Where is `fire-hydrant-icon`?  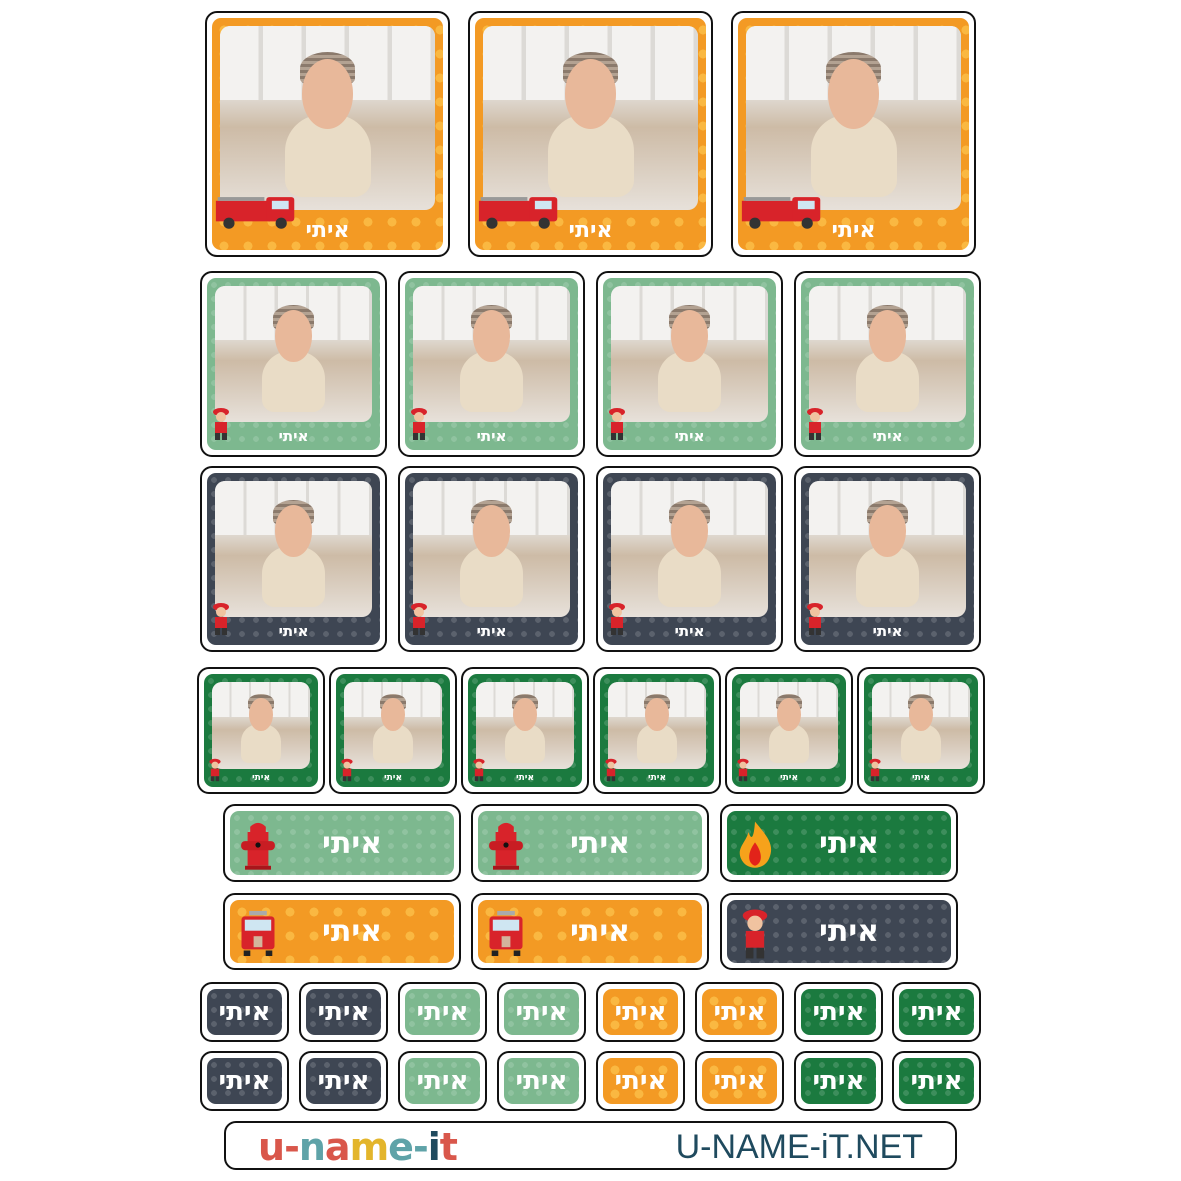 fire-hydrant-icon is located at coordinates (506, 845).